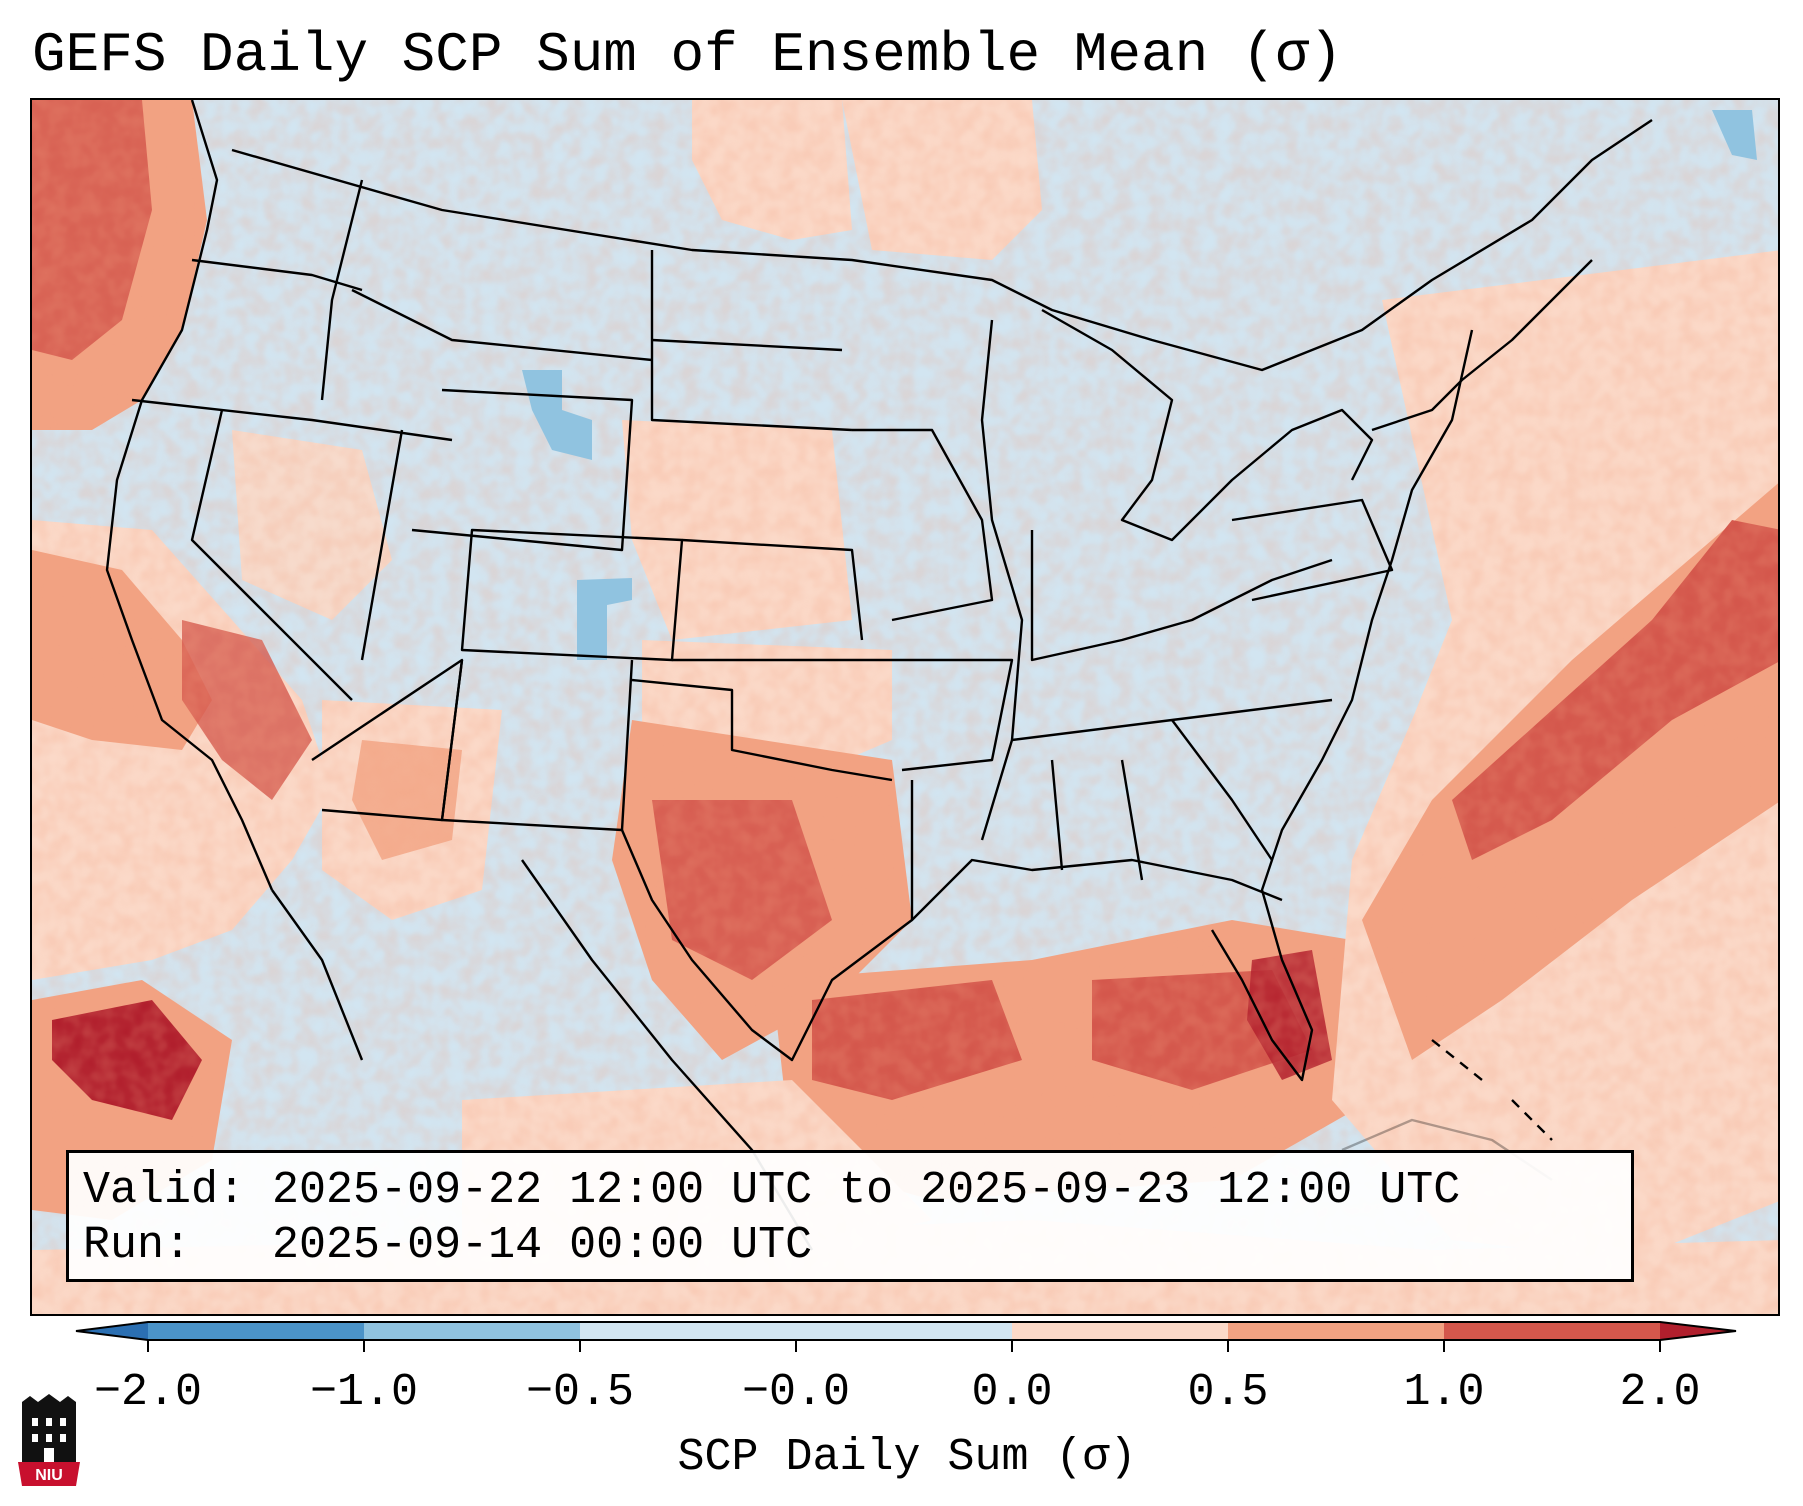  What do you see at coordinates (767, 921) in the screenshot?
I see `boundary-texas` at bounding box center [767, 921].